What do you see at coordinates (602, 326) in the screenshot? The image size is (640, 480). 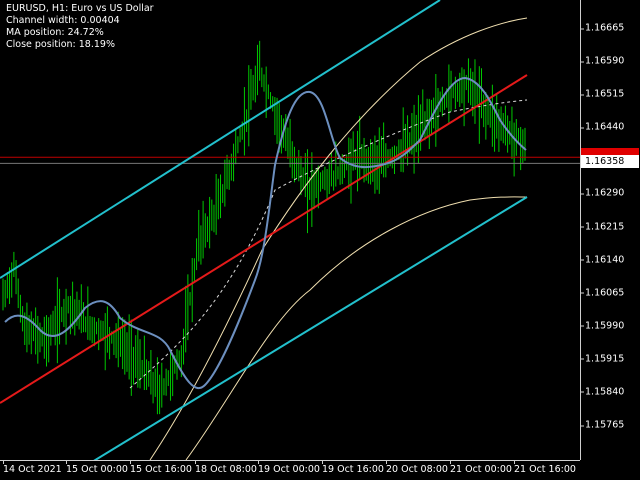 I see `price-tick-label: 1.15990` at bounding box center [602, 326].